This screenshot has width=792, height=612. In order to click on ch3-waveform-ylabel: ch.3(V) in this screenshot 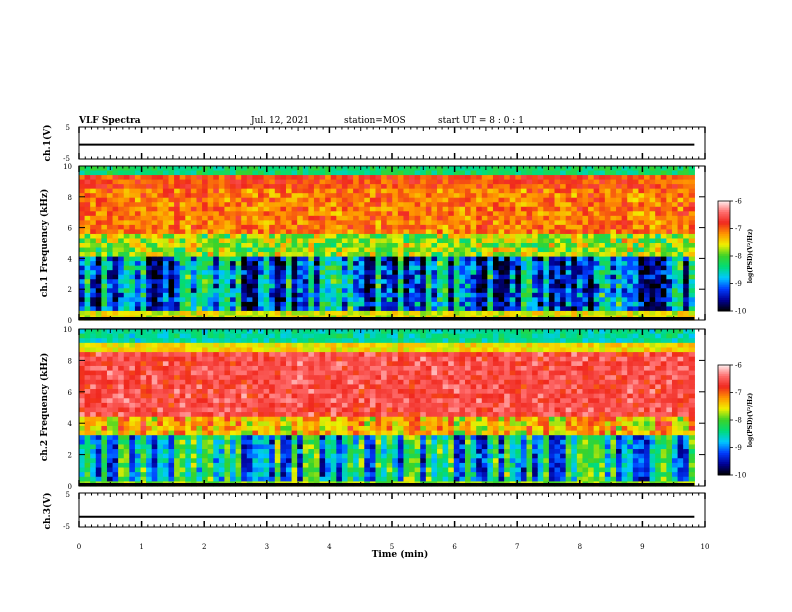, I will do `click(47, 511)`.